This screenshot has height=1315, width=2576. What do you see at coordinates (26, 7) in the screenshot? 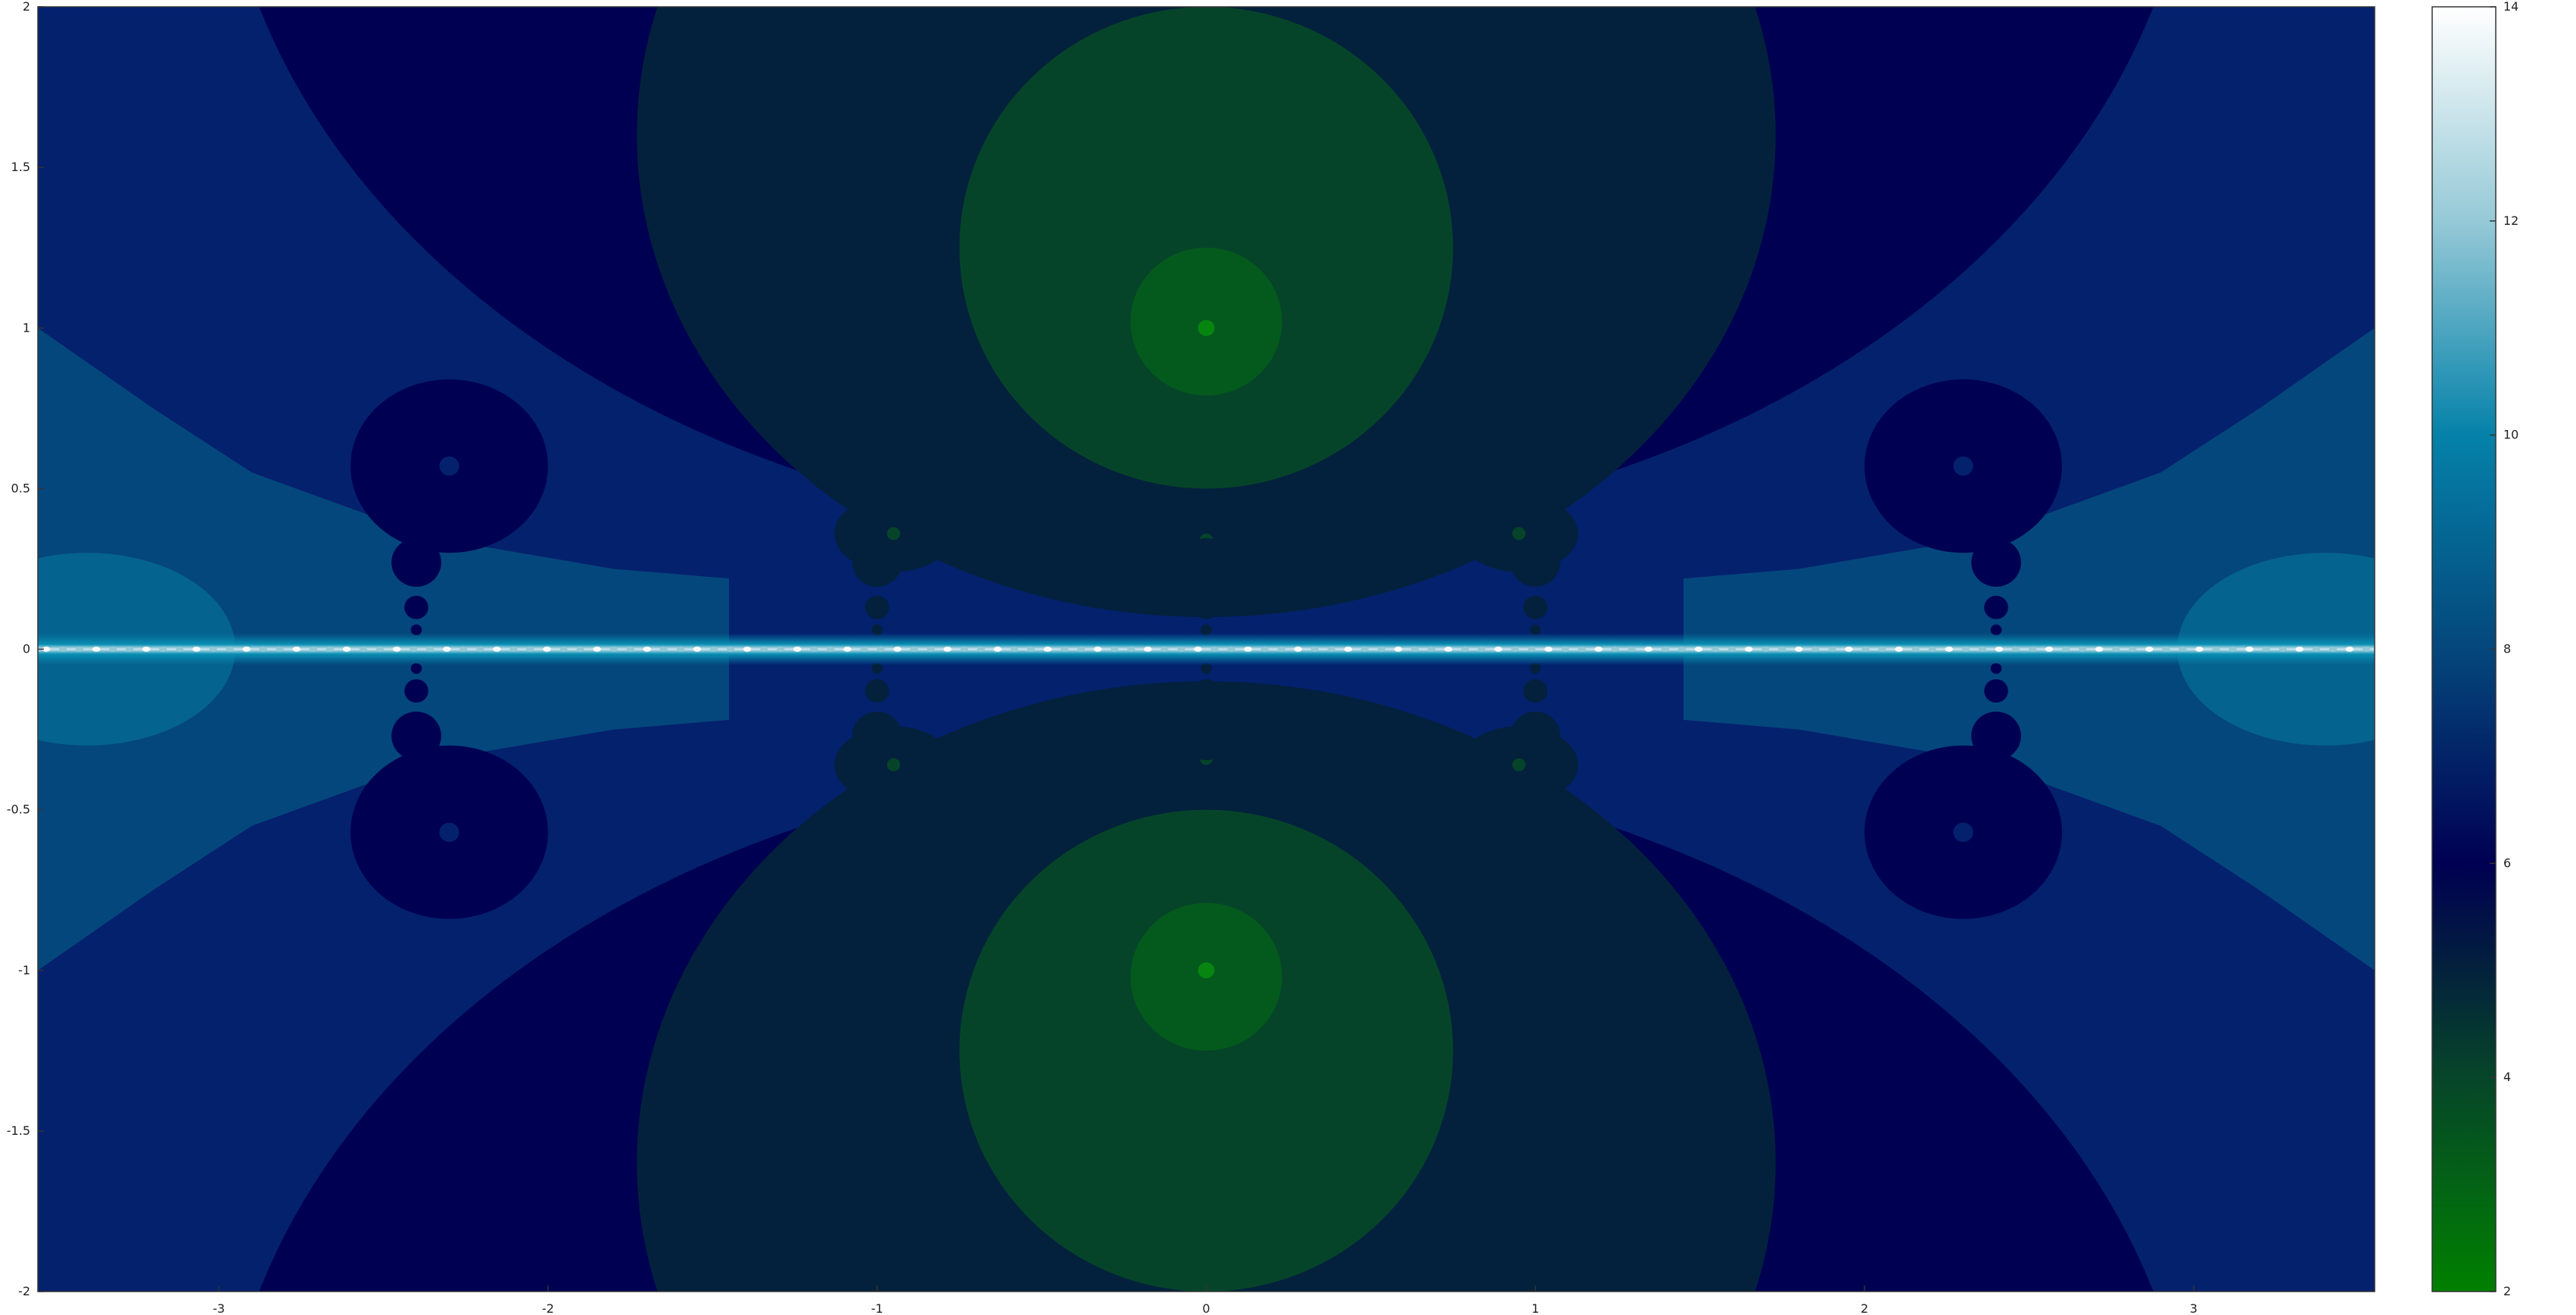
I see `y-tick-label-0: 2` at bounding box center [26, 7].